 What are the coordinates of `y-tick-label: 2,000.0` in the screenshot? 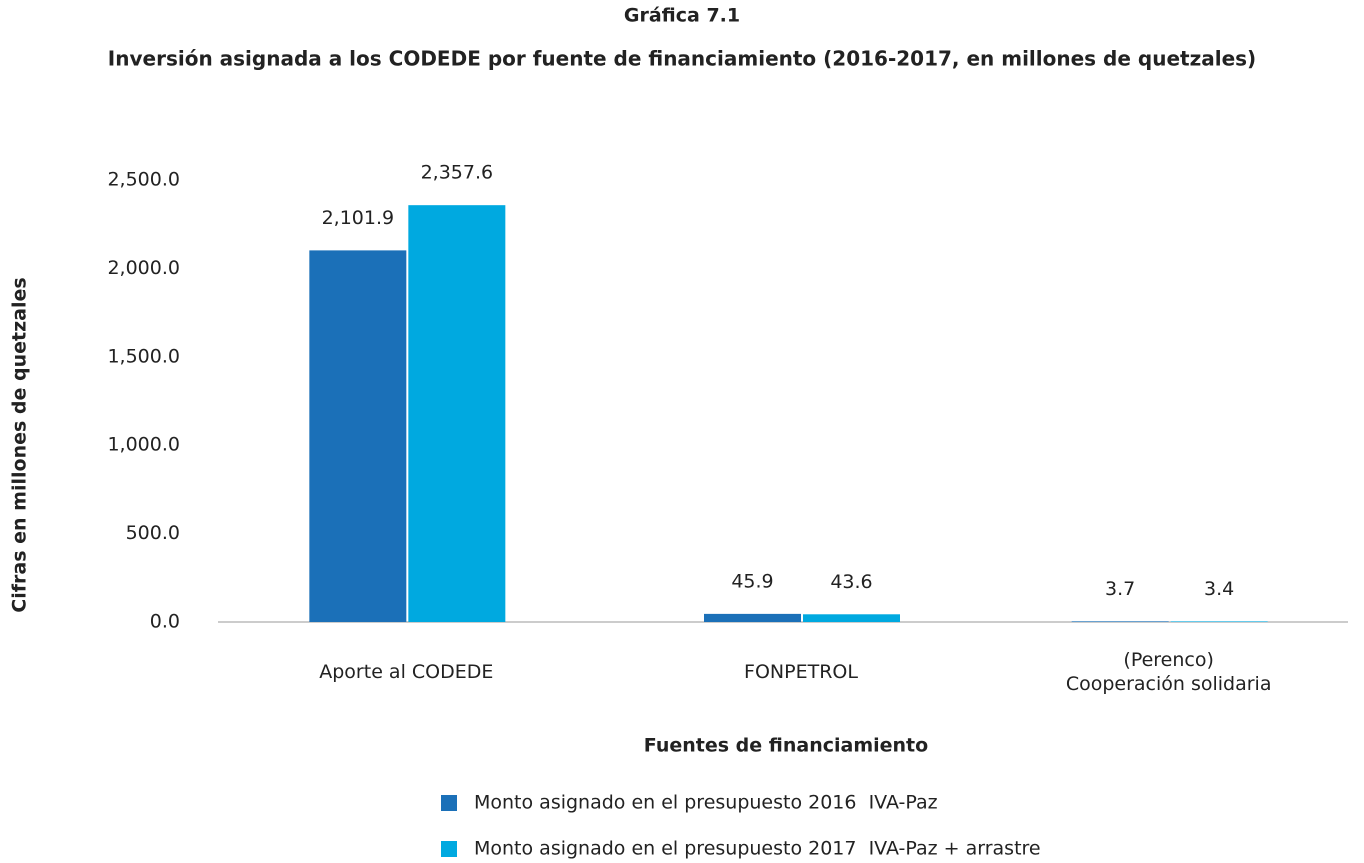 It's located at (143, 268).